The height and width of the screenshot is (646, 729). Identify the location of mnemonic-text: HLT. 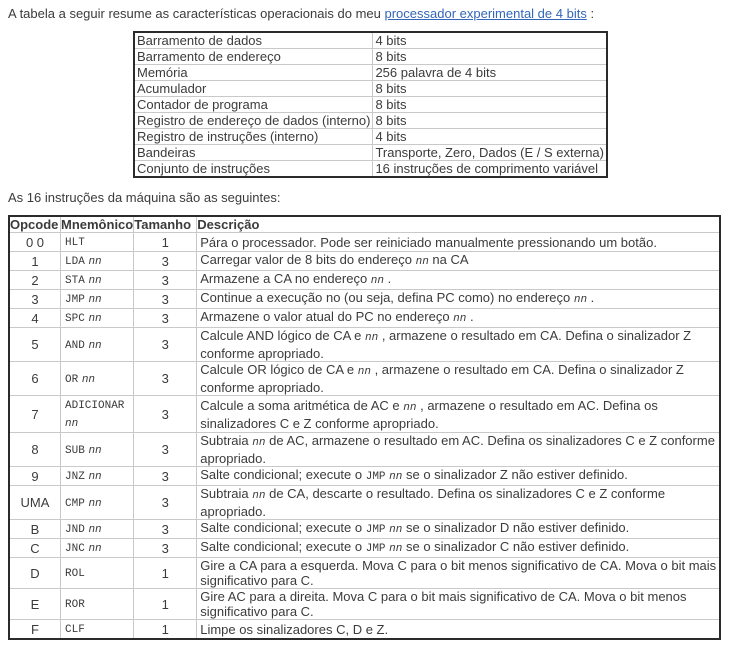
(75, 243).